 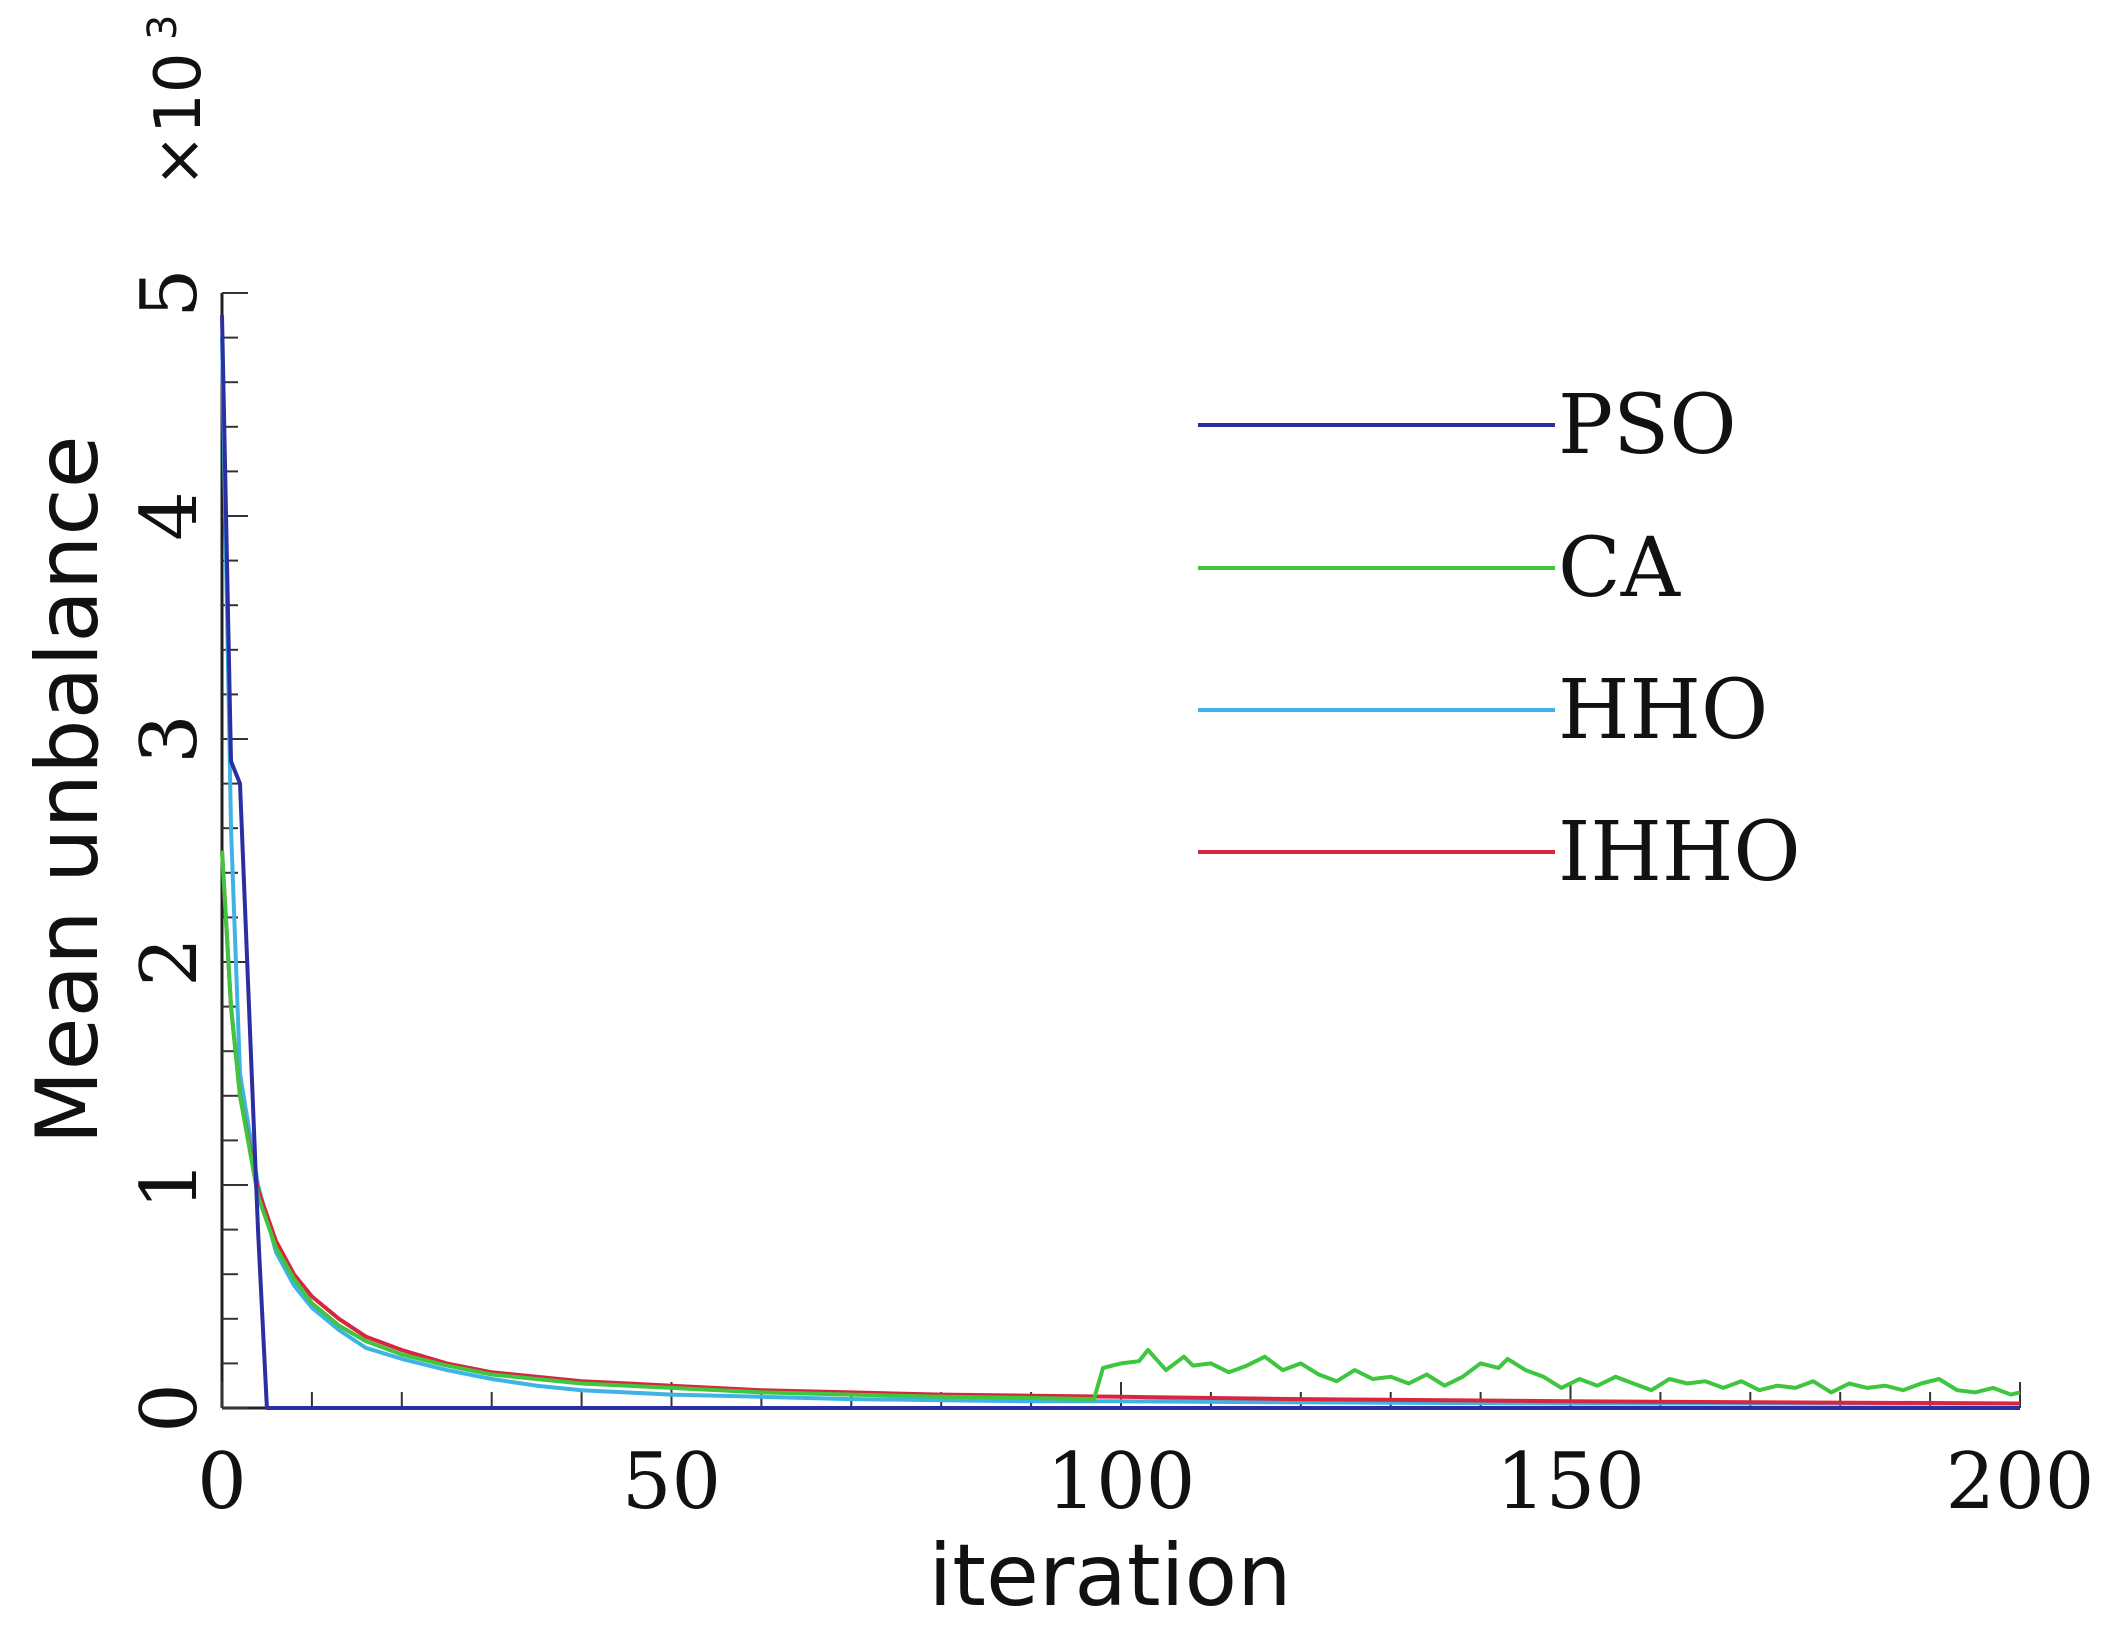 What do you see at coordinates (1121, 1482) in the screenshot?
I see `x-tick-label: 100` at bounding box center [1121, 1482].